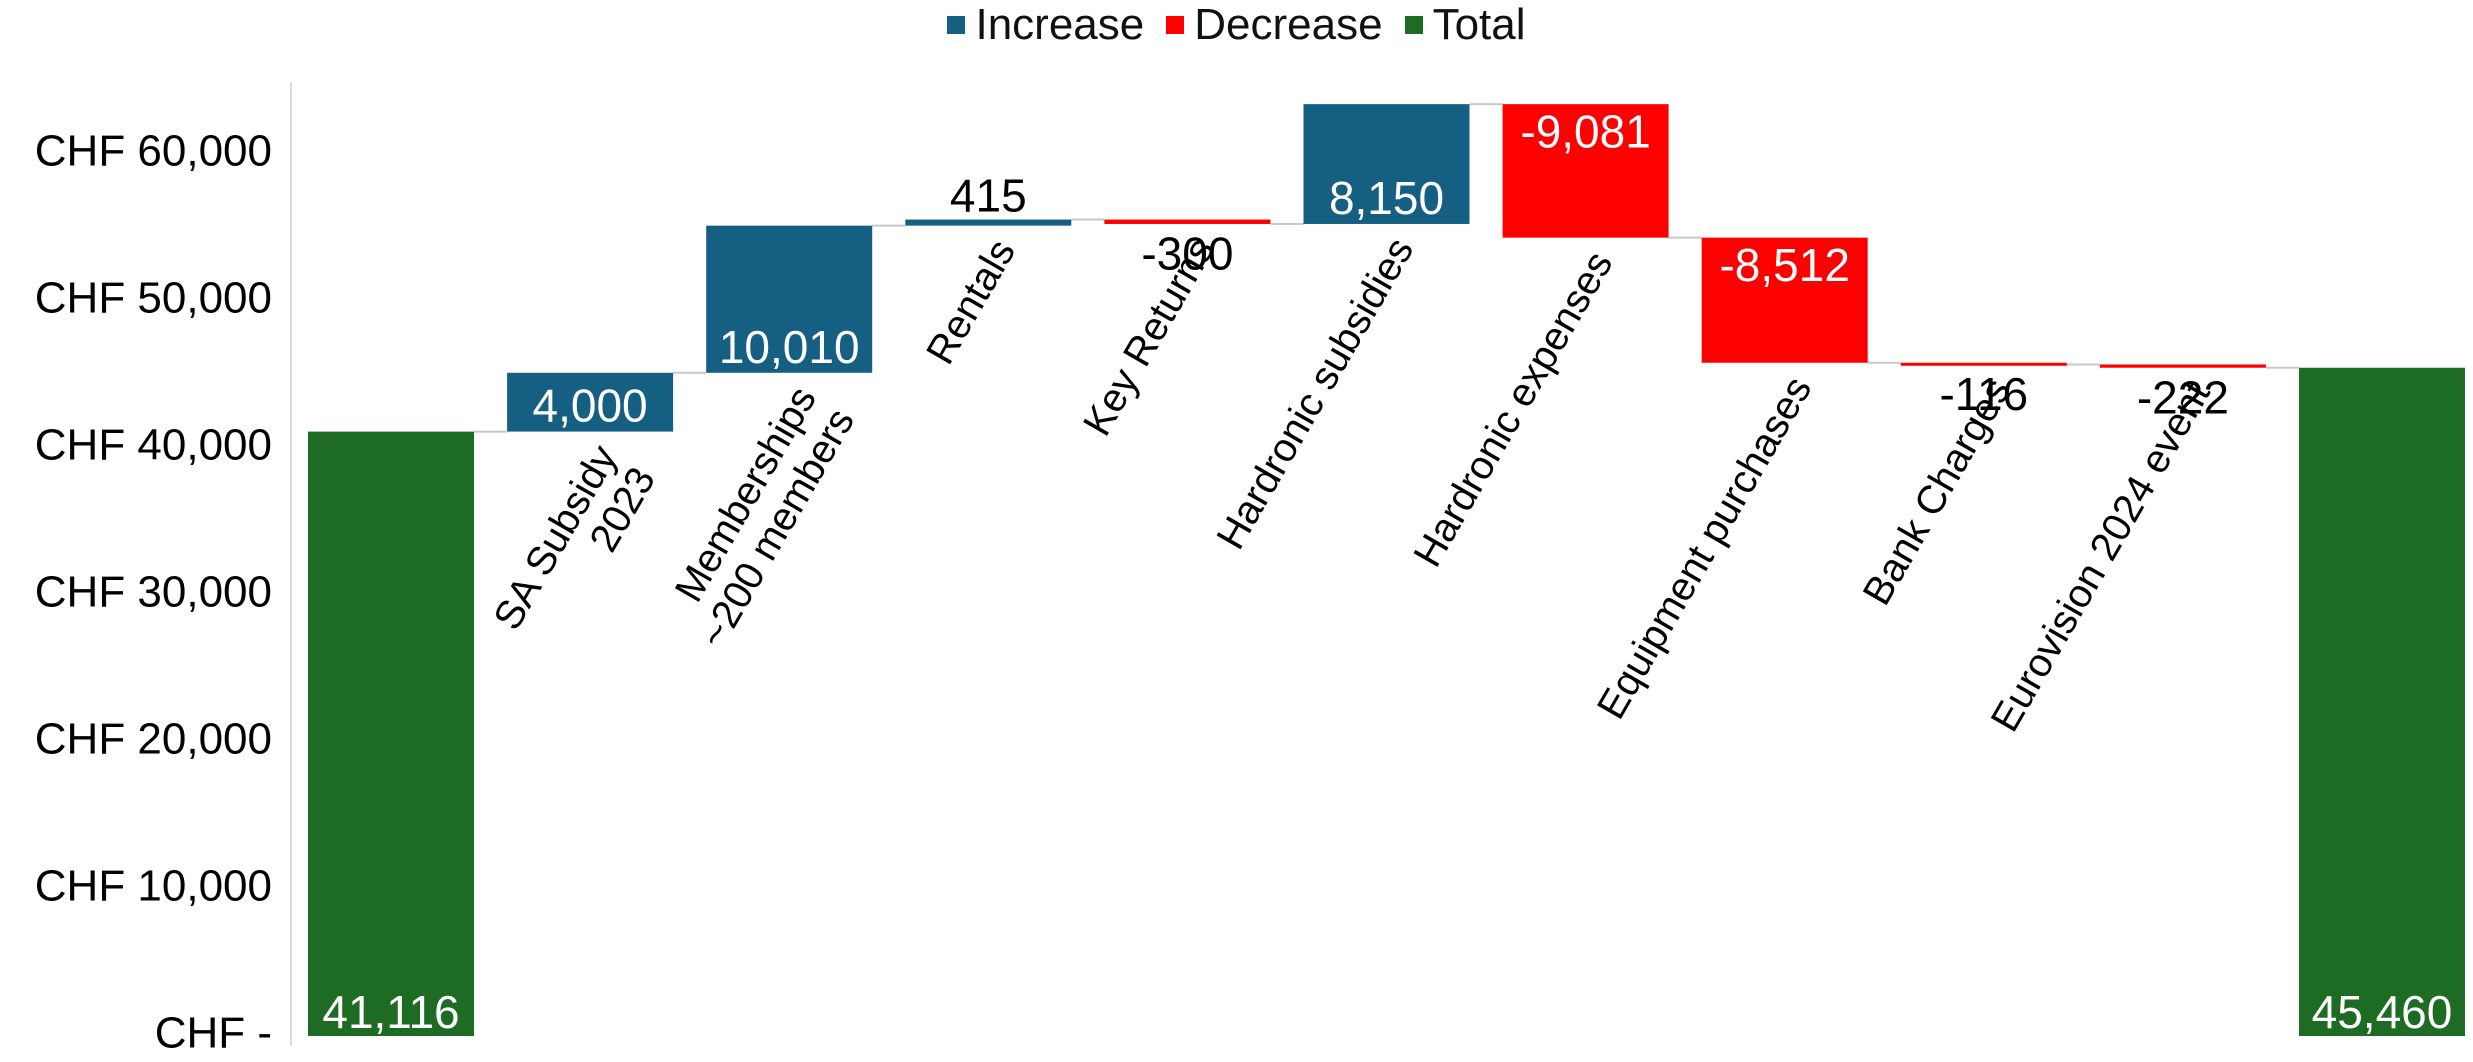 The width and height of the screenshot is (2473, 1062). What do you see at coordinates (153, 298) in the screenshot?
I see `y-tick-label: CHF 50,000` at bounding box center [153, 298].